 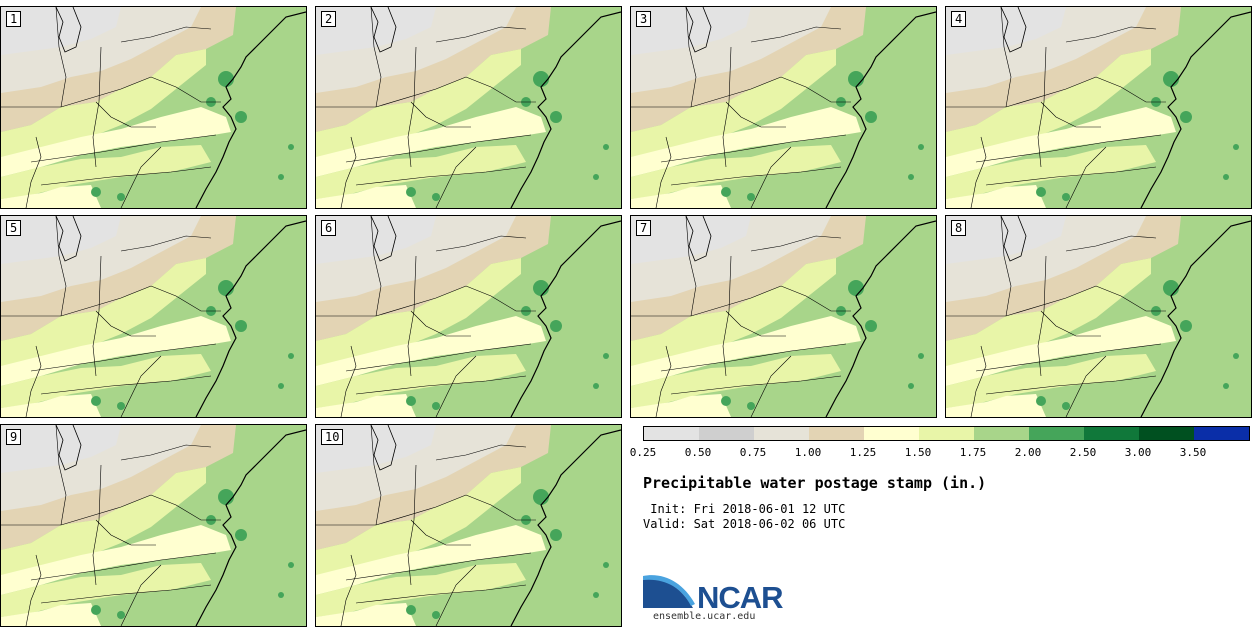 I want to click on member-map-panel-3: 3, so click(x=783, y=107).